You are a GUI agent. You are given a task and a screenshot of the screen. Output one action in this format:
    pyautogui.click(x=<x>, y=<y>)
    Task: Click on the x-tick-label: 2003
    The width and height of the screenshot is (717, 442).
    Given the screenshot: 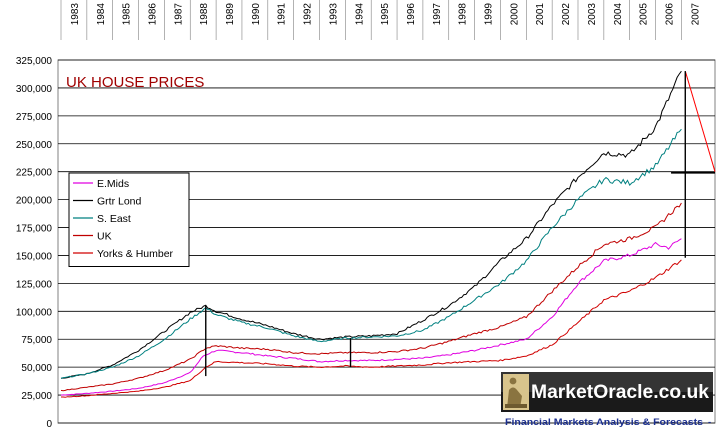 What is the action you would take?
    pyautogui.click(x=592, y=14)
    